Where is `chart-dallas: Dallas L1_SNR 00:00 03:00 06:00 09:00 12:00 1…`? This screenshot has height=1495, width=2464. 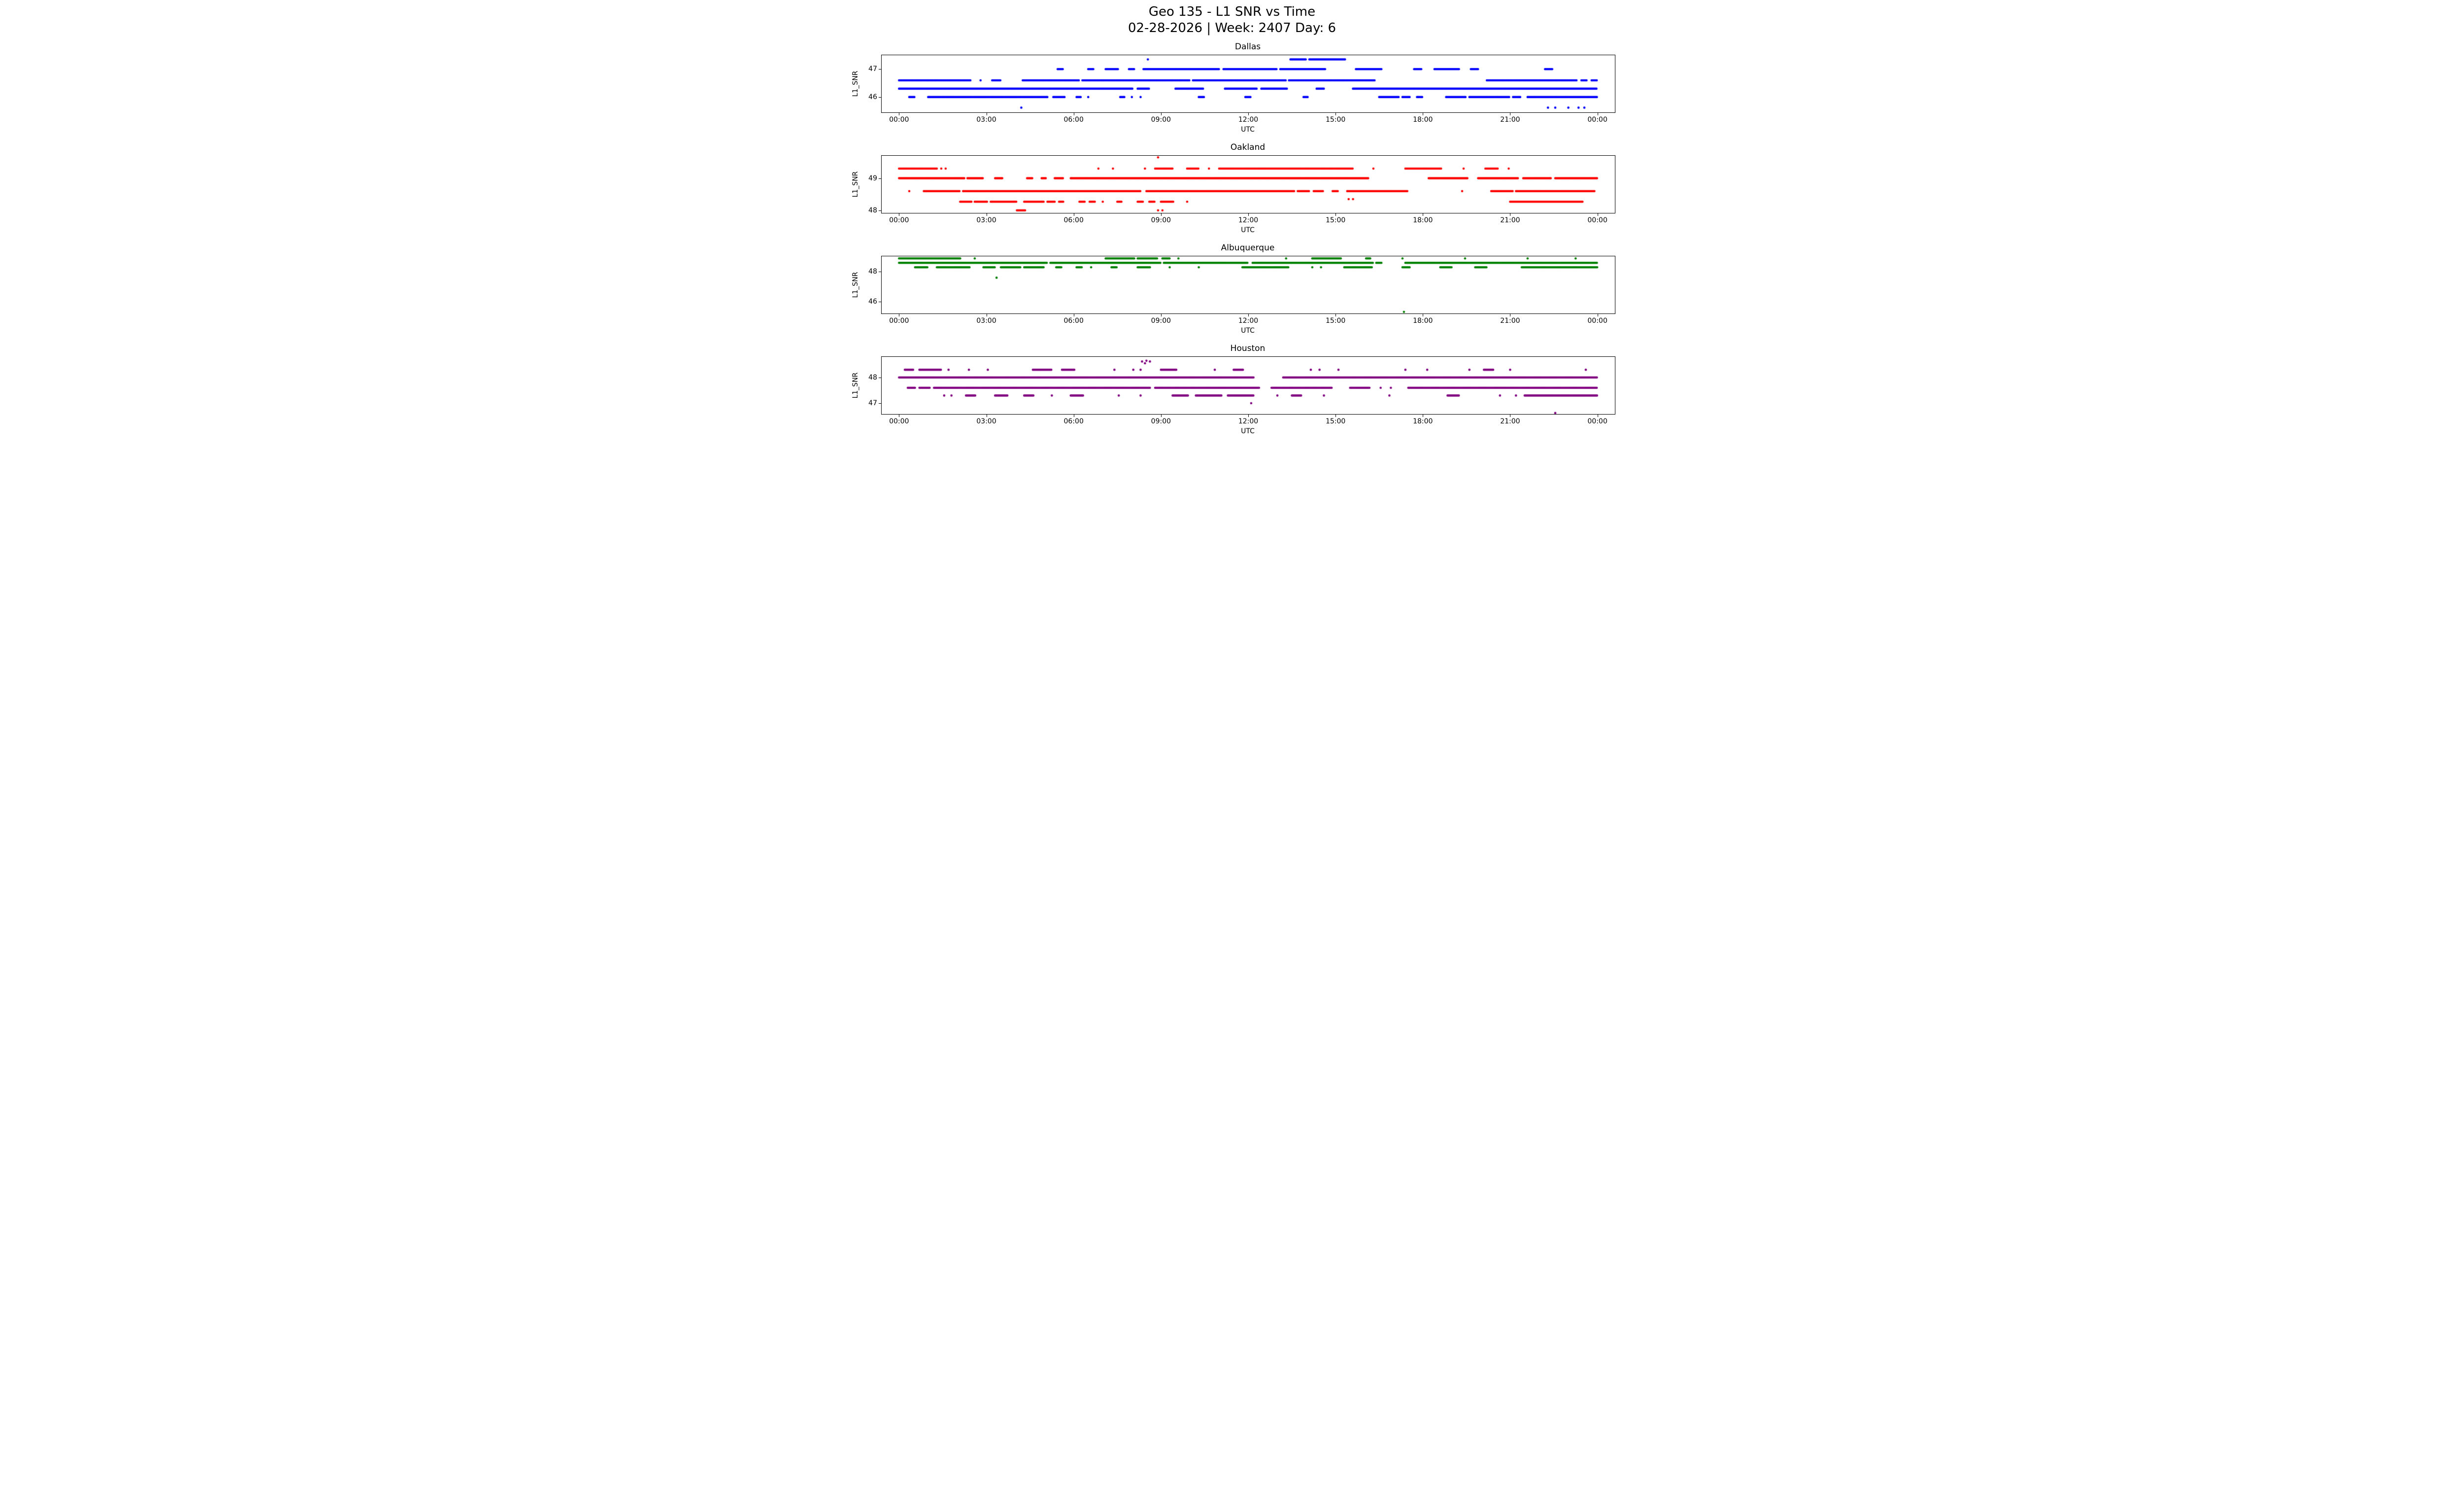 chart-dallas: Dallas L1_SNR 00:00 03:00 06:00 09:00 12:00 1… is located at coordinates (1232, 89).